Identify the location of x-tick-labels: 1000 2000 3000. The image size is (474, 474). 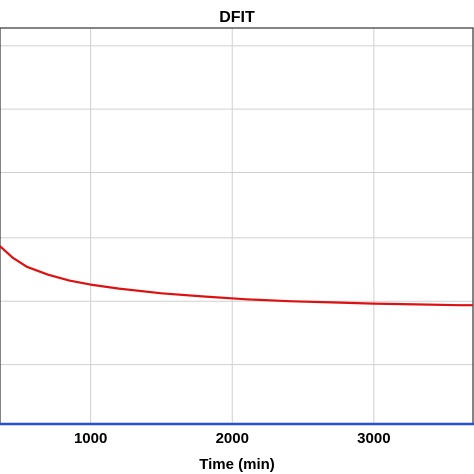
(232, 438).